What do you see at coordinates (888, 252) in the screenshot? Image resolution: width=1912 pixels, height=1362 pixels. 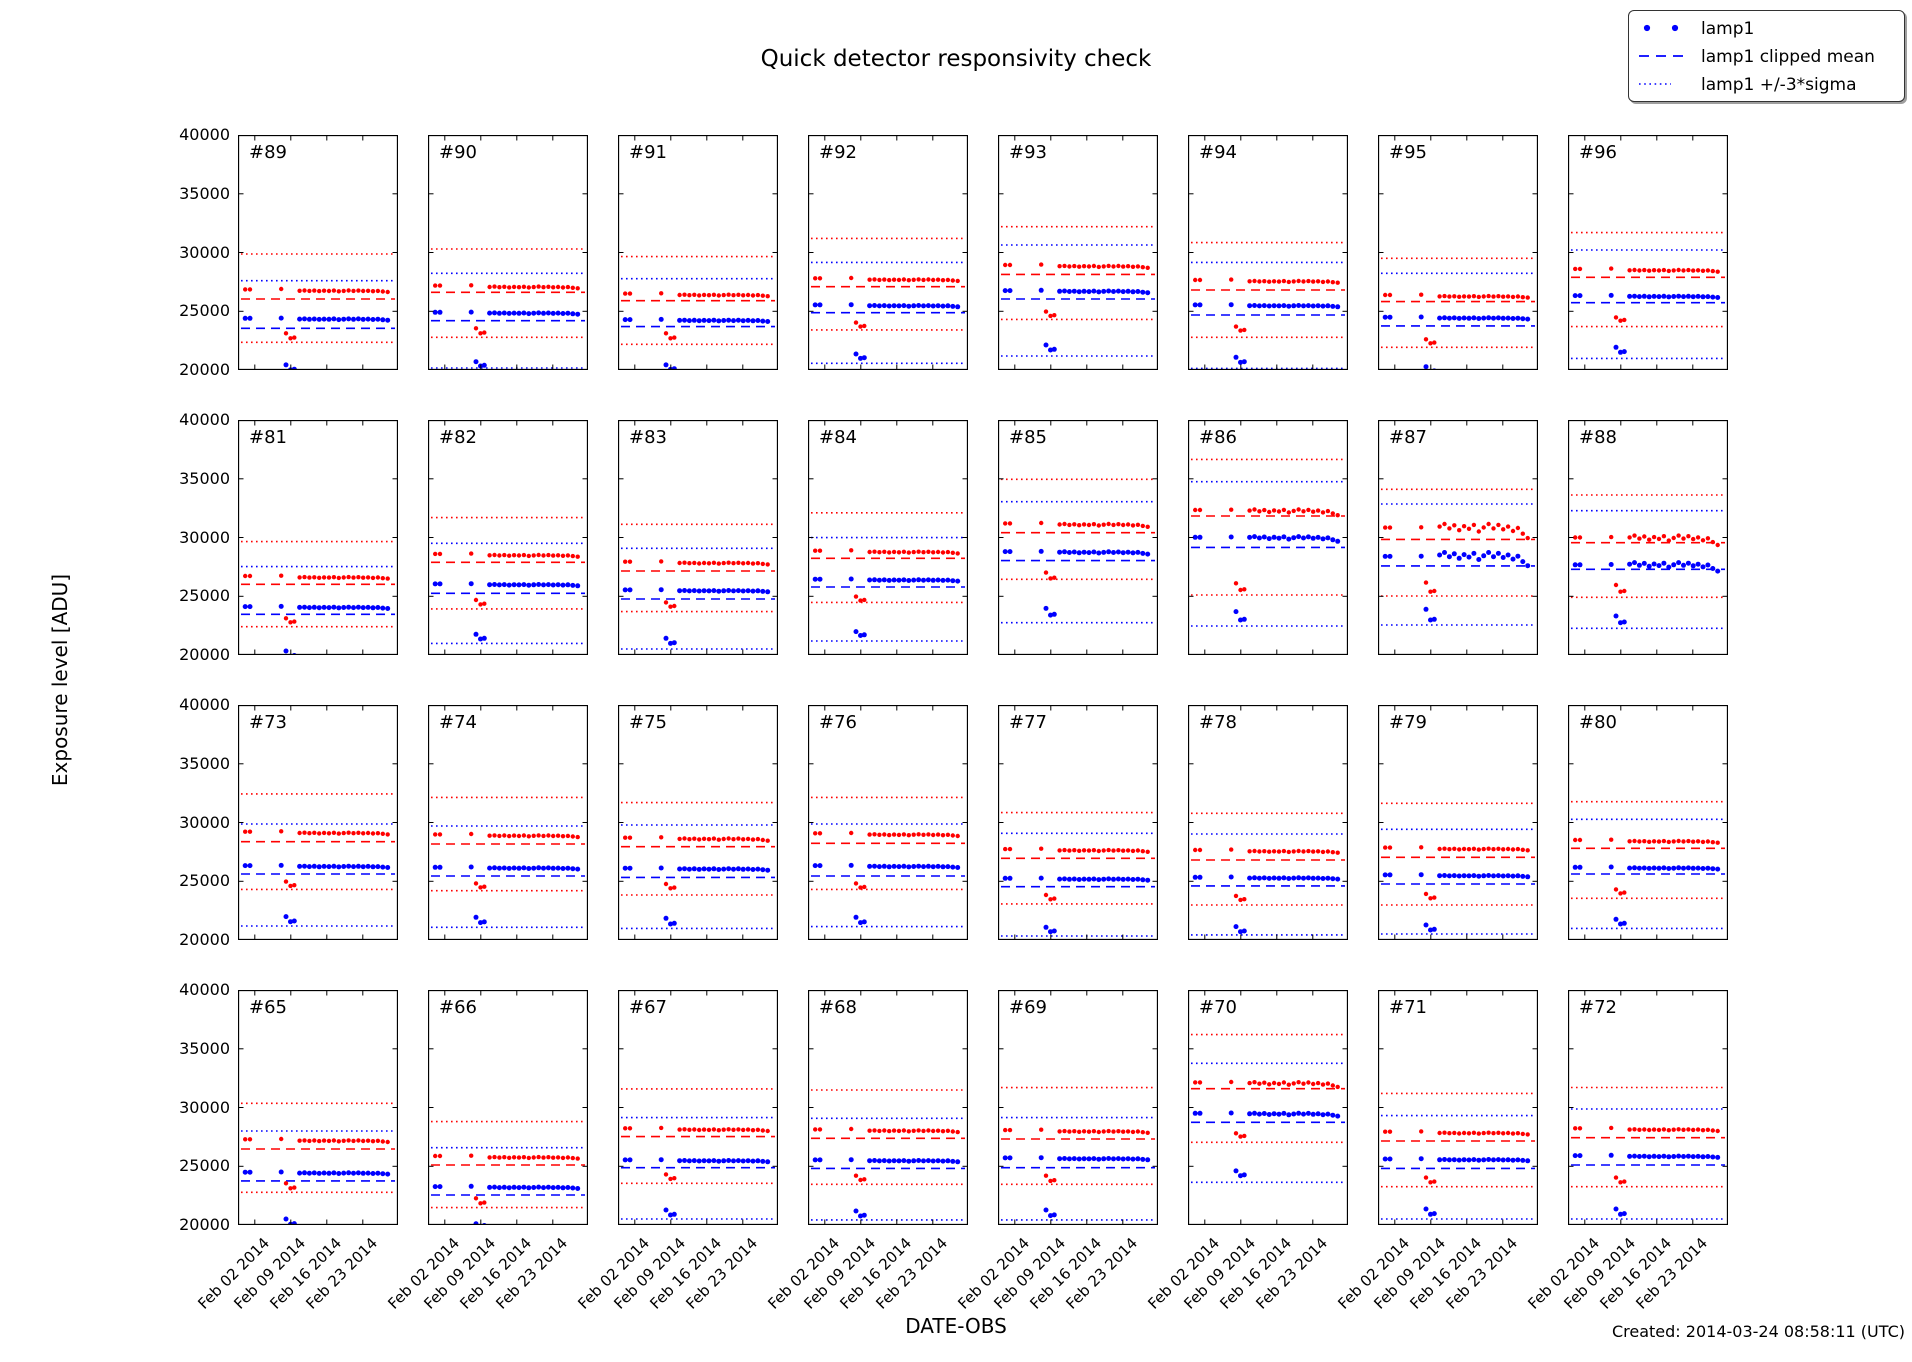 I see `subplot-92: #92` at bounding box center [888, 252].